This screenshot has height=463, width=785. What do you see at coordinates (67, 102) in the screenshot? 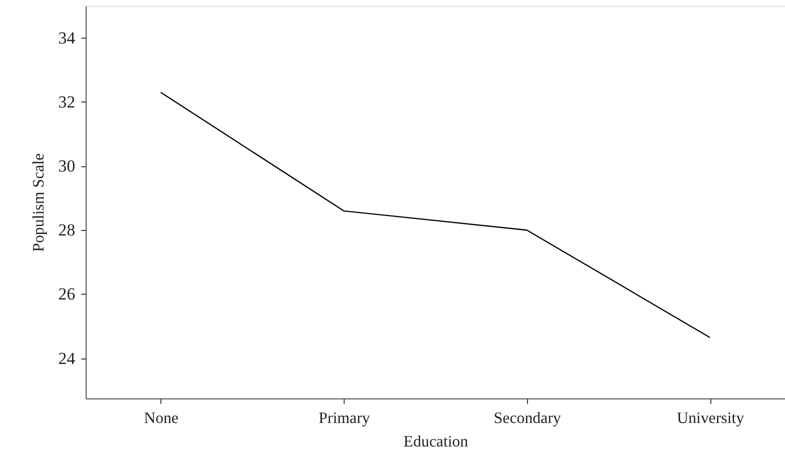
I see `y-tick-label: 32` at bounding box center [67, 102].